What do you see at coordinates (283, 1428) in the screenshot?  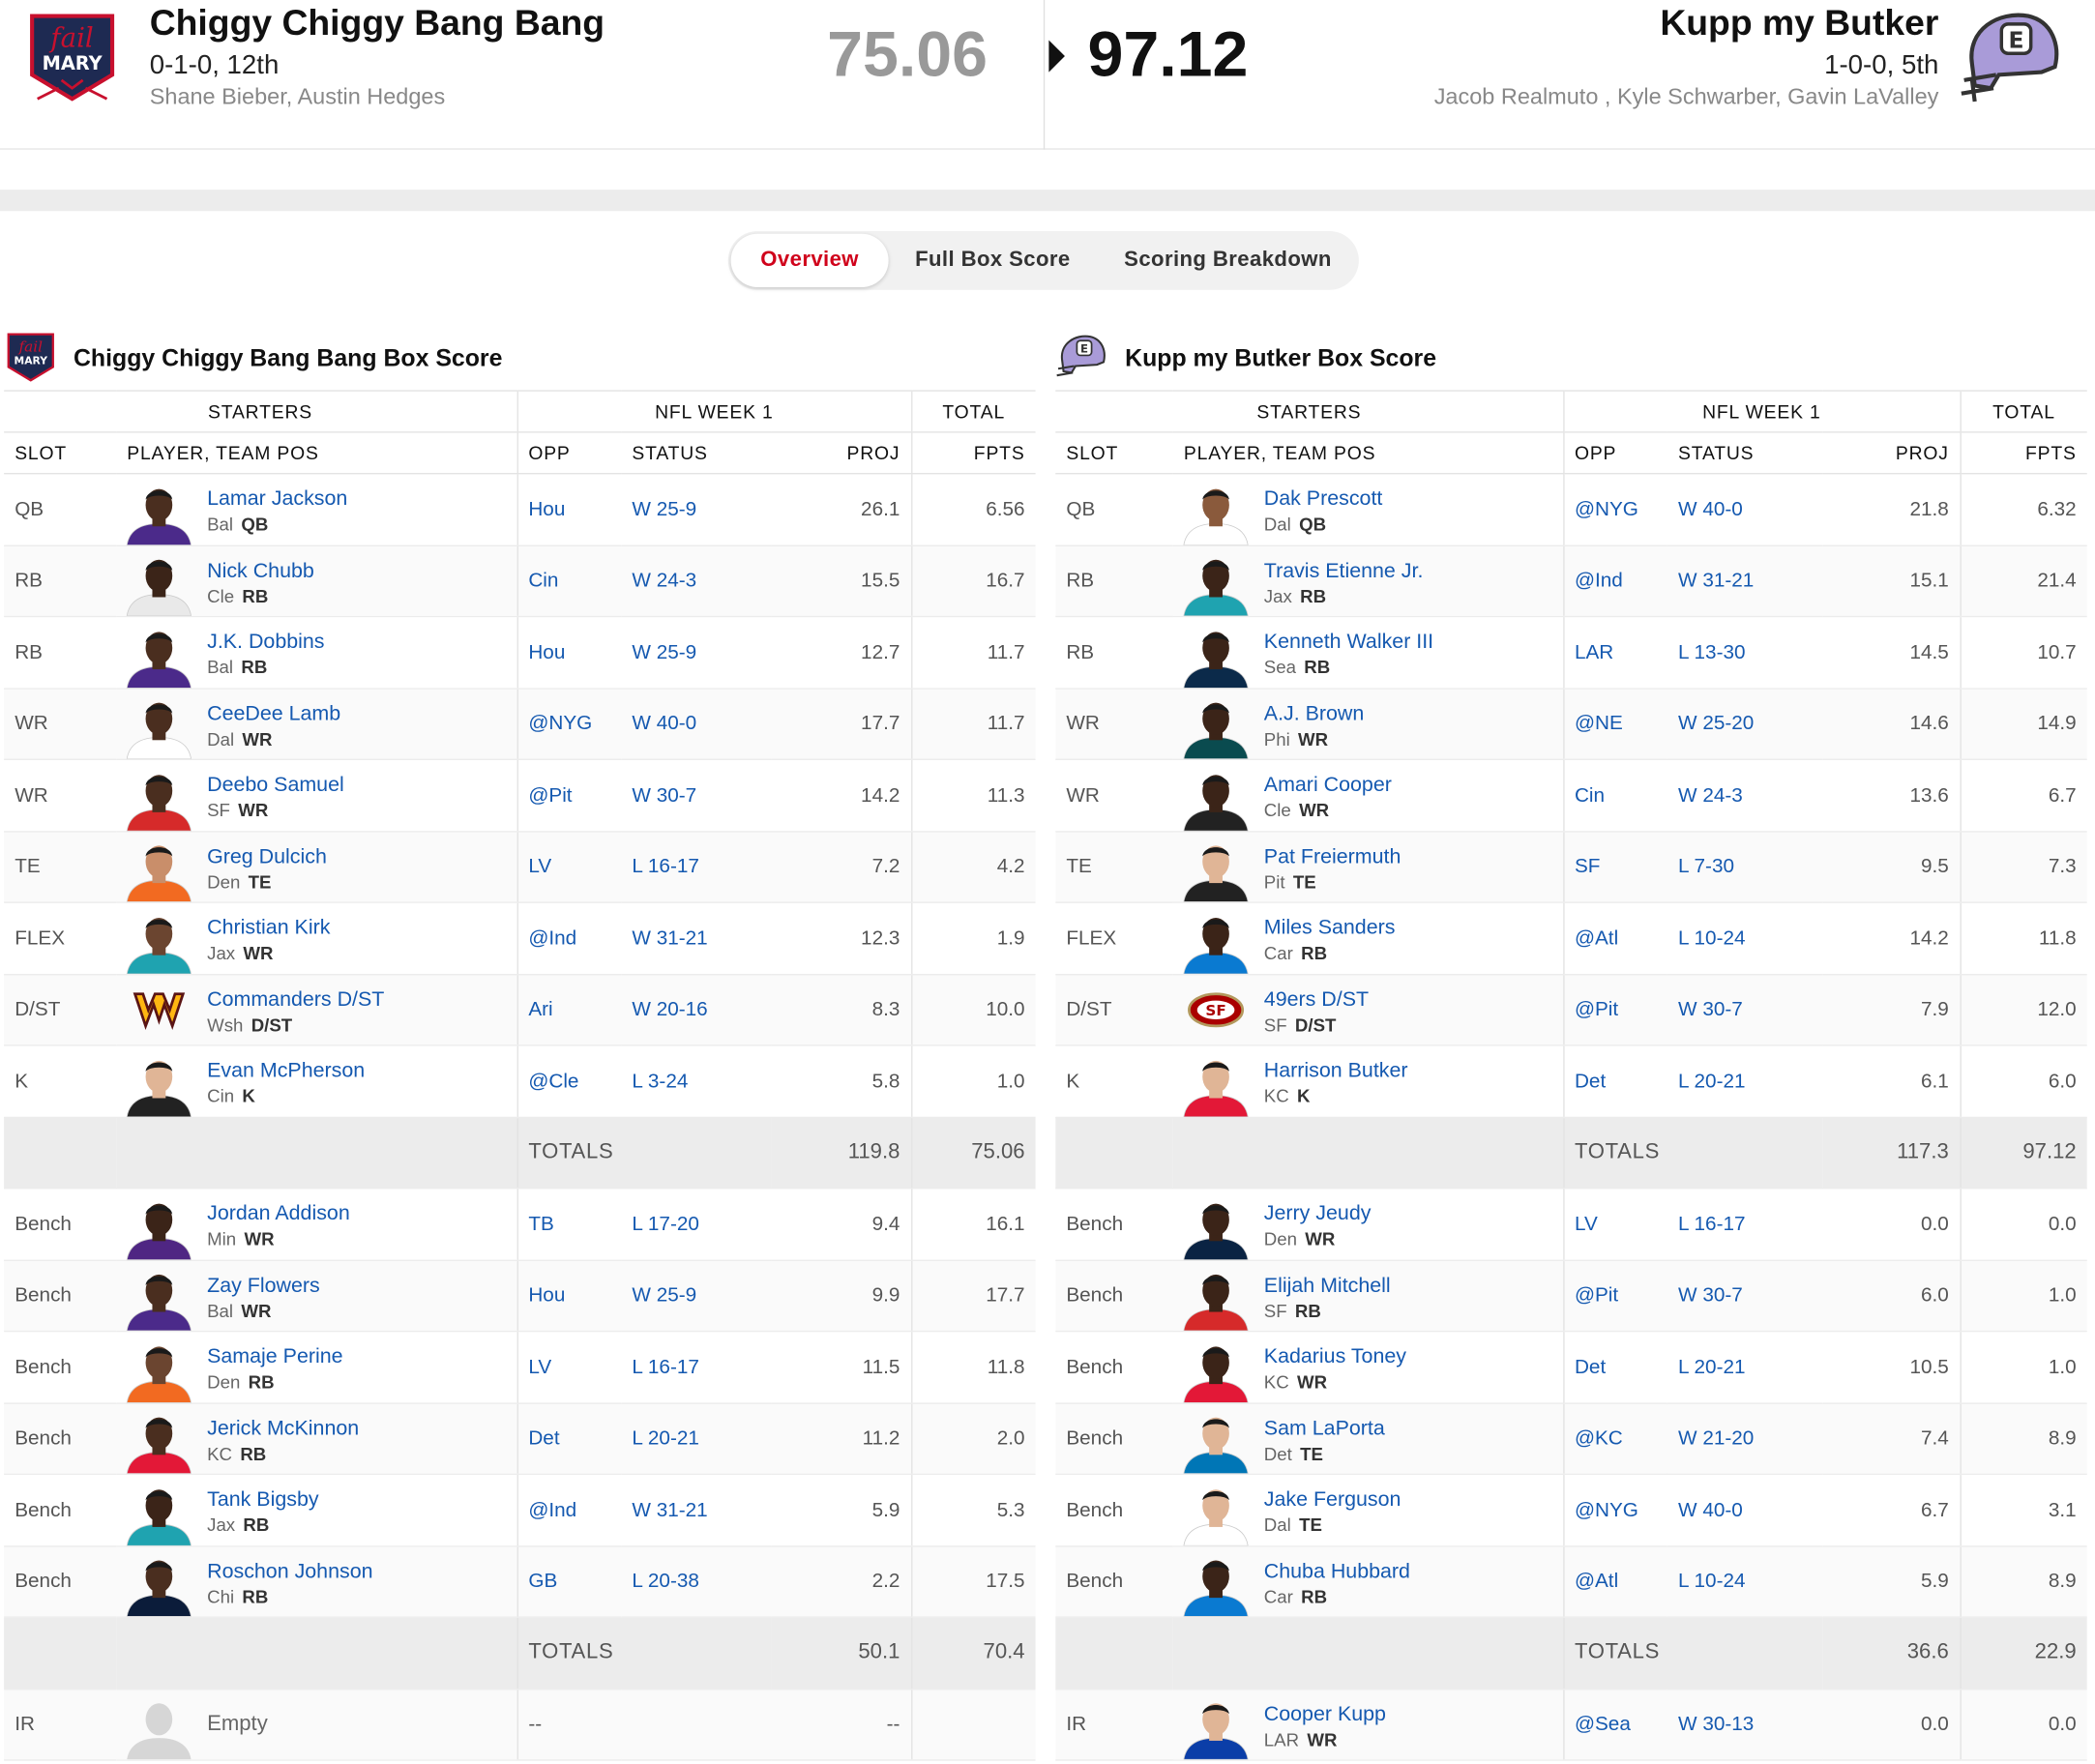 I see `player-name-link: Jerick McKinnon` at bounding box center [283, 1428].